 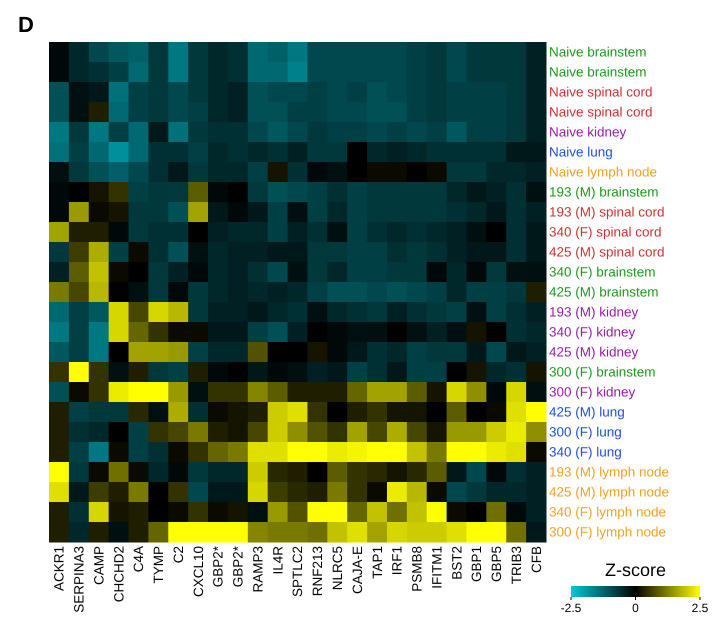 What do you see at coordinates (636, 608) in the screenshot?
I see `color-bar-label: 0` at bounding box center [636, 608].